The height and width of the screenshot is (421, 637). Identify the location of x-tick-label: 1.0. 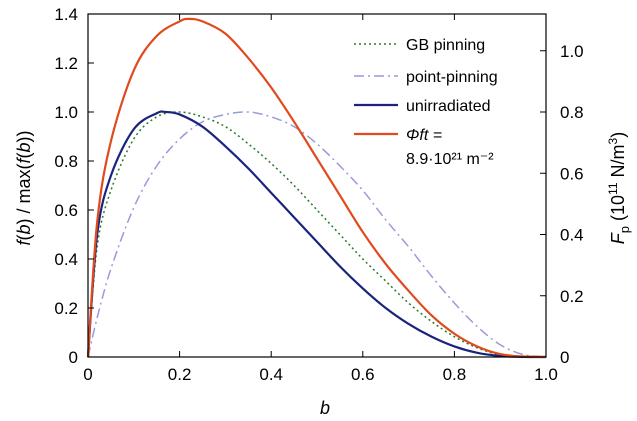
(546, 374).